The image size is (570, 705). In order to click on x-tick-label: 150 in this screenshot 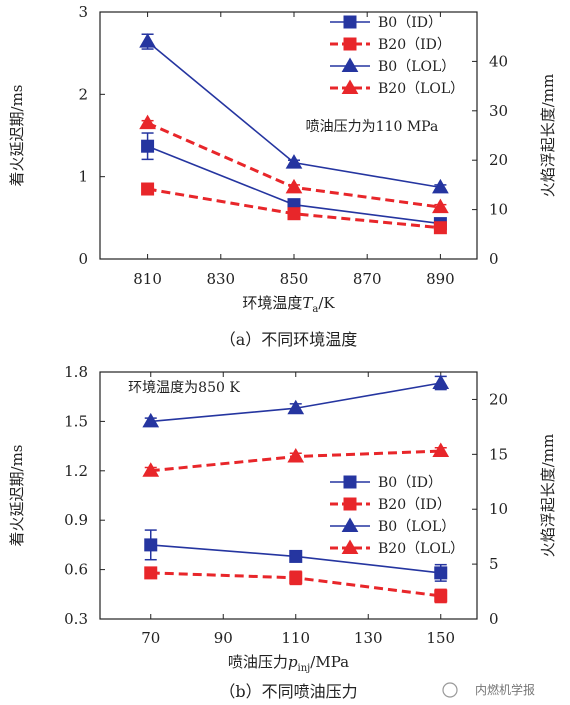, I will do `click(440, 638)`.